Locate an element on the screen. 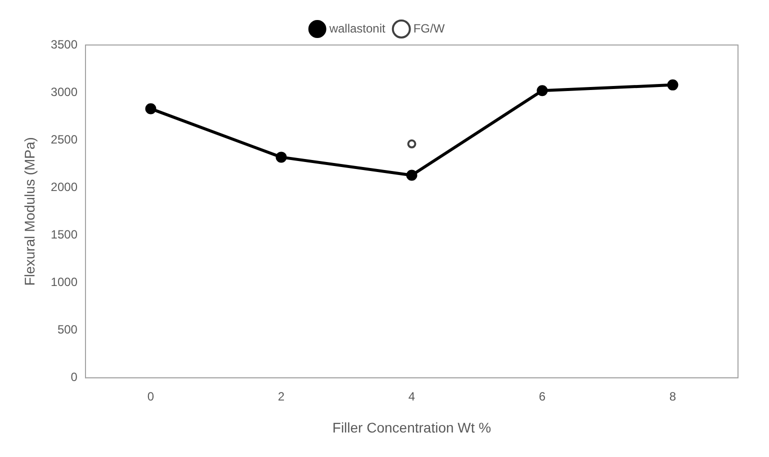  x-tick-label: 0 is located at coordinates (150, 396).